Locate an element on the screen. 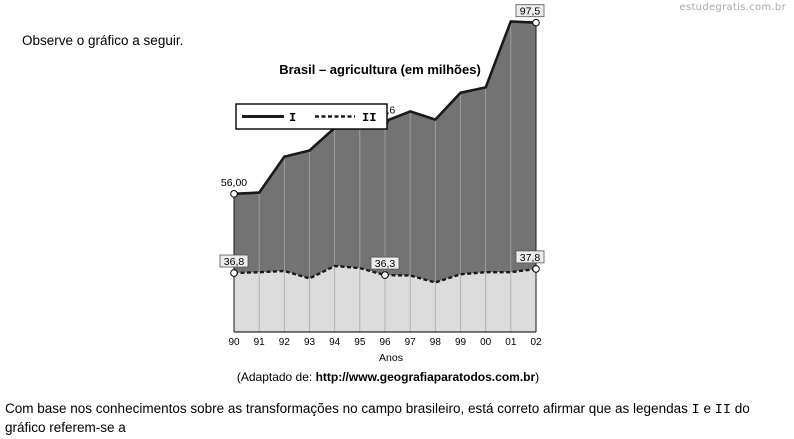 The height and width of the screenshot is (439, 794). x-tick-label: 90 is located at coordinates (234, 342).